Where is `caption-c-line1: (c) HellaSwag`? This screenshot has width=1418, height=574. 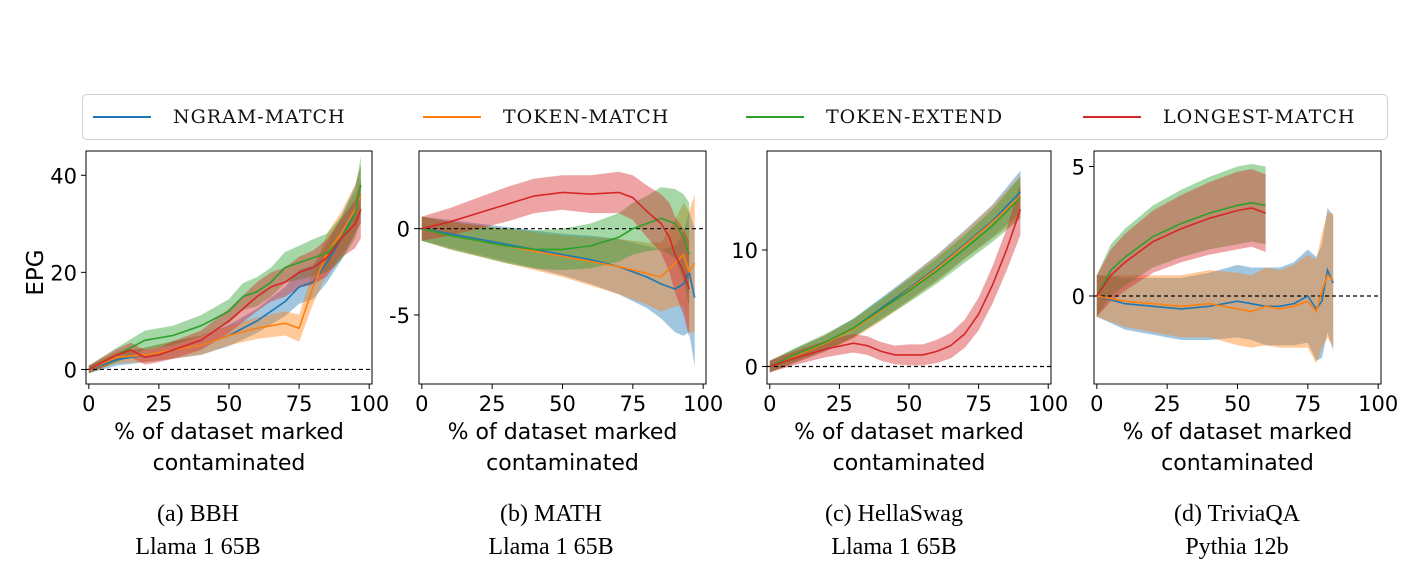 caption-c-line1: (c) HellaSwag is located at coordinates (894, 514).